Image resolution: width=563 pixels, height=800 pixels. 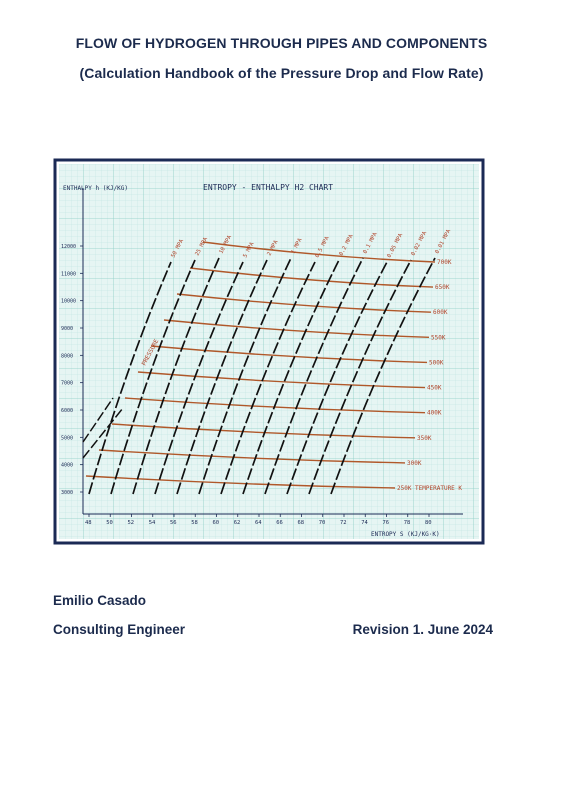 I want to click on x-tick-label: 76, so click(x=386, y=523).